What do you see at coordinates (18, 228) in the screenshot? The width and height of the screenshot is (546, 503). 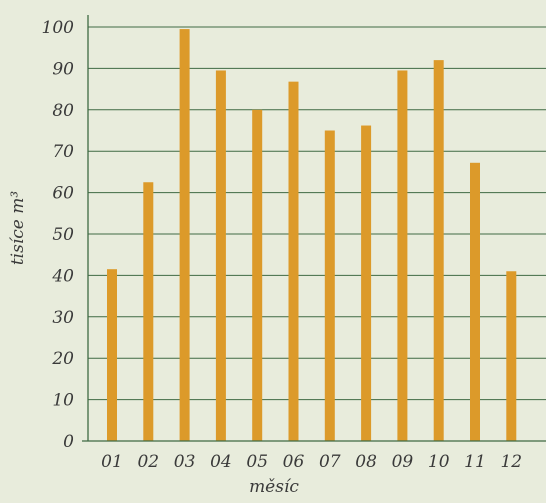 I see `y-axis-label: tisíce m³` at bounding box center [18, 228].